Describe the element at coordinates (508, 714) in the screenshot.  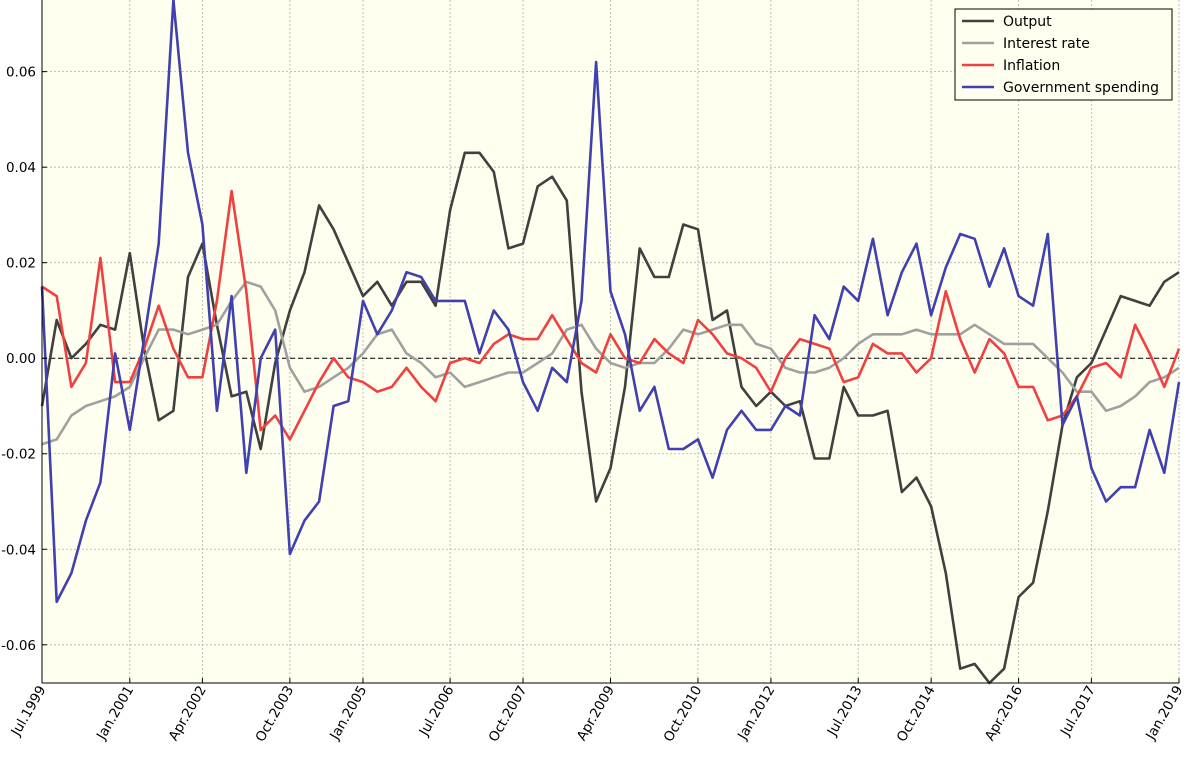
I see `x-tick-label: Oct.2007` at that location.